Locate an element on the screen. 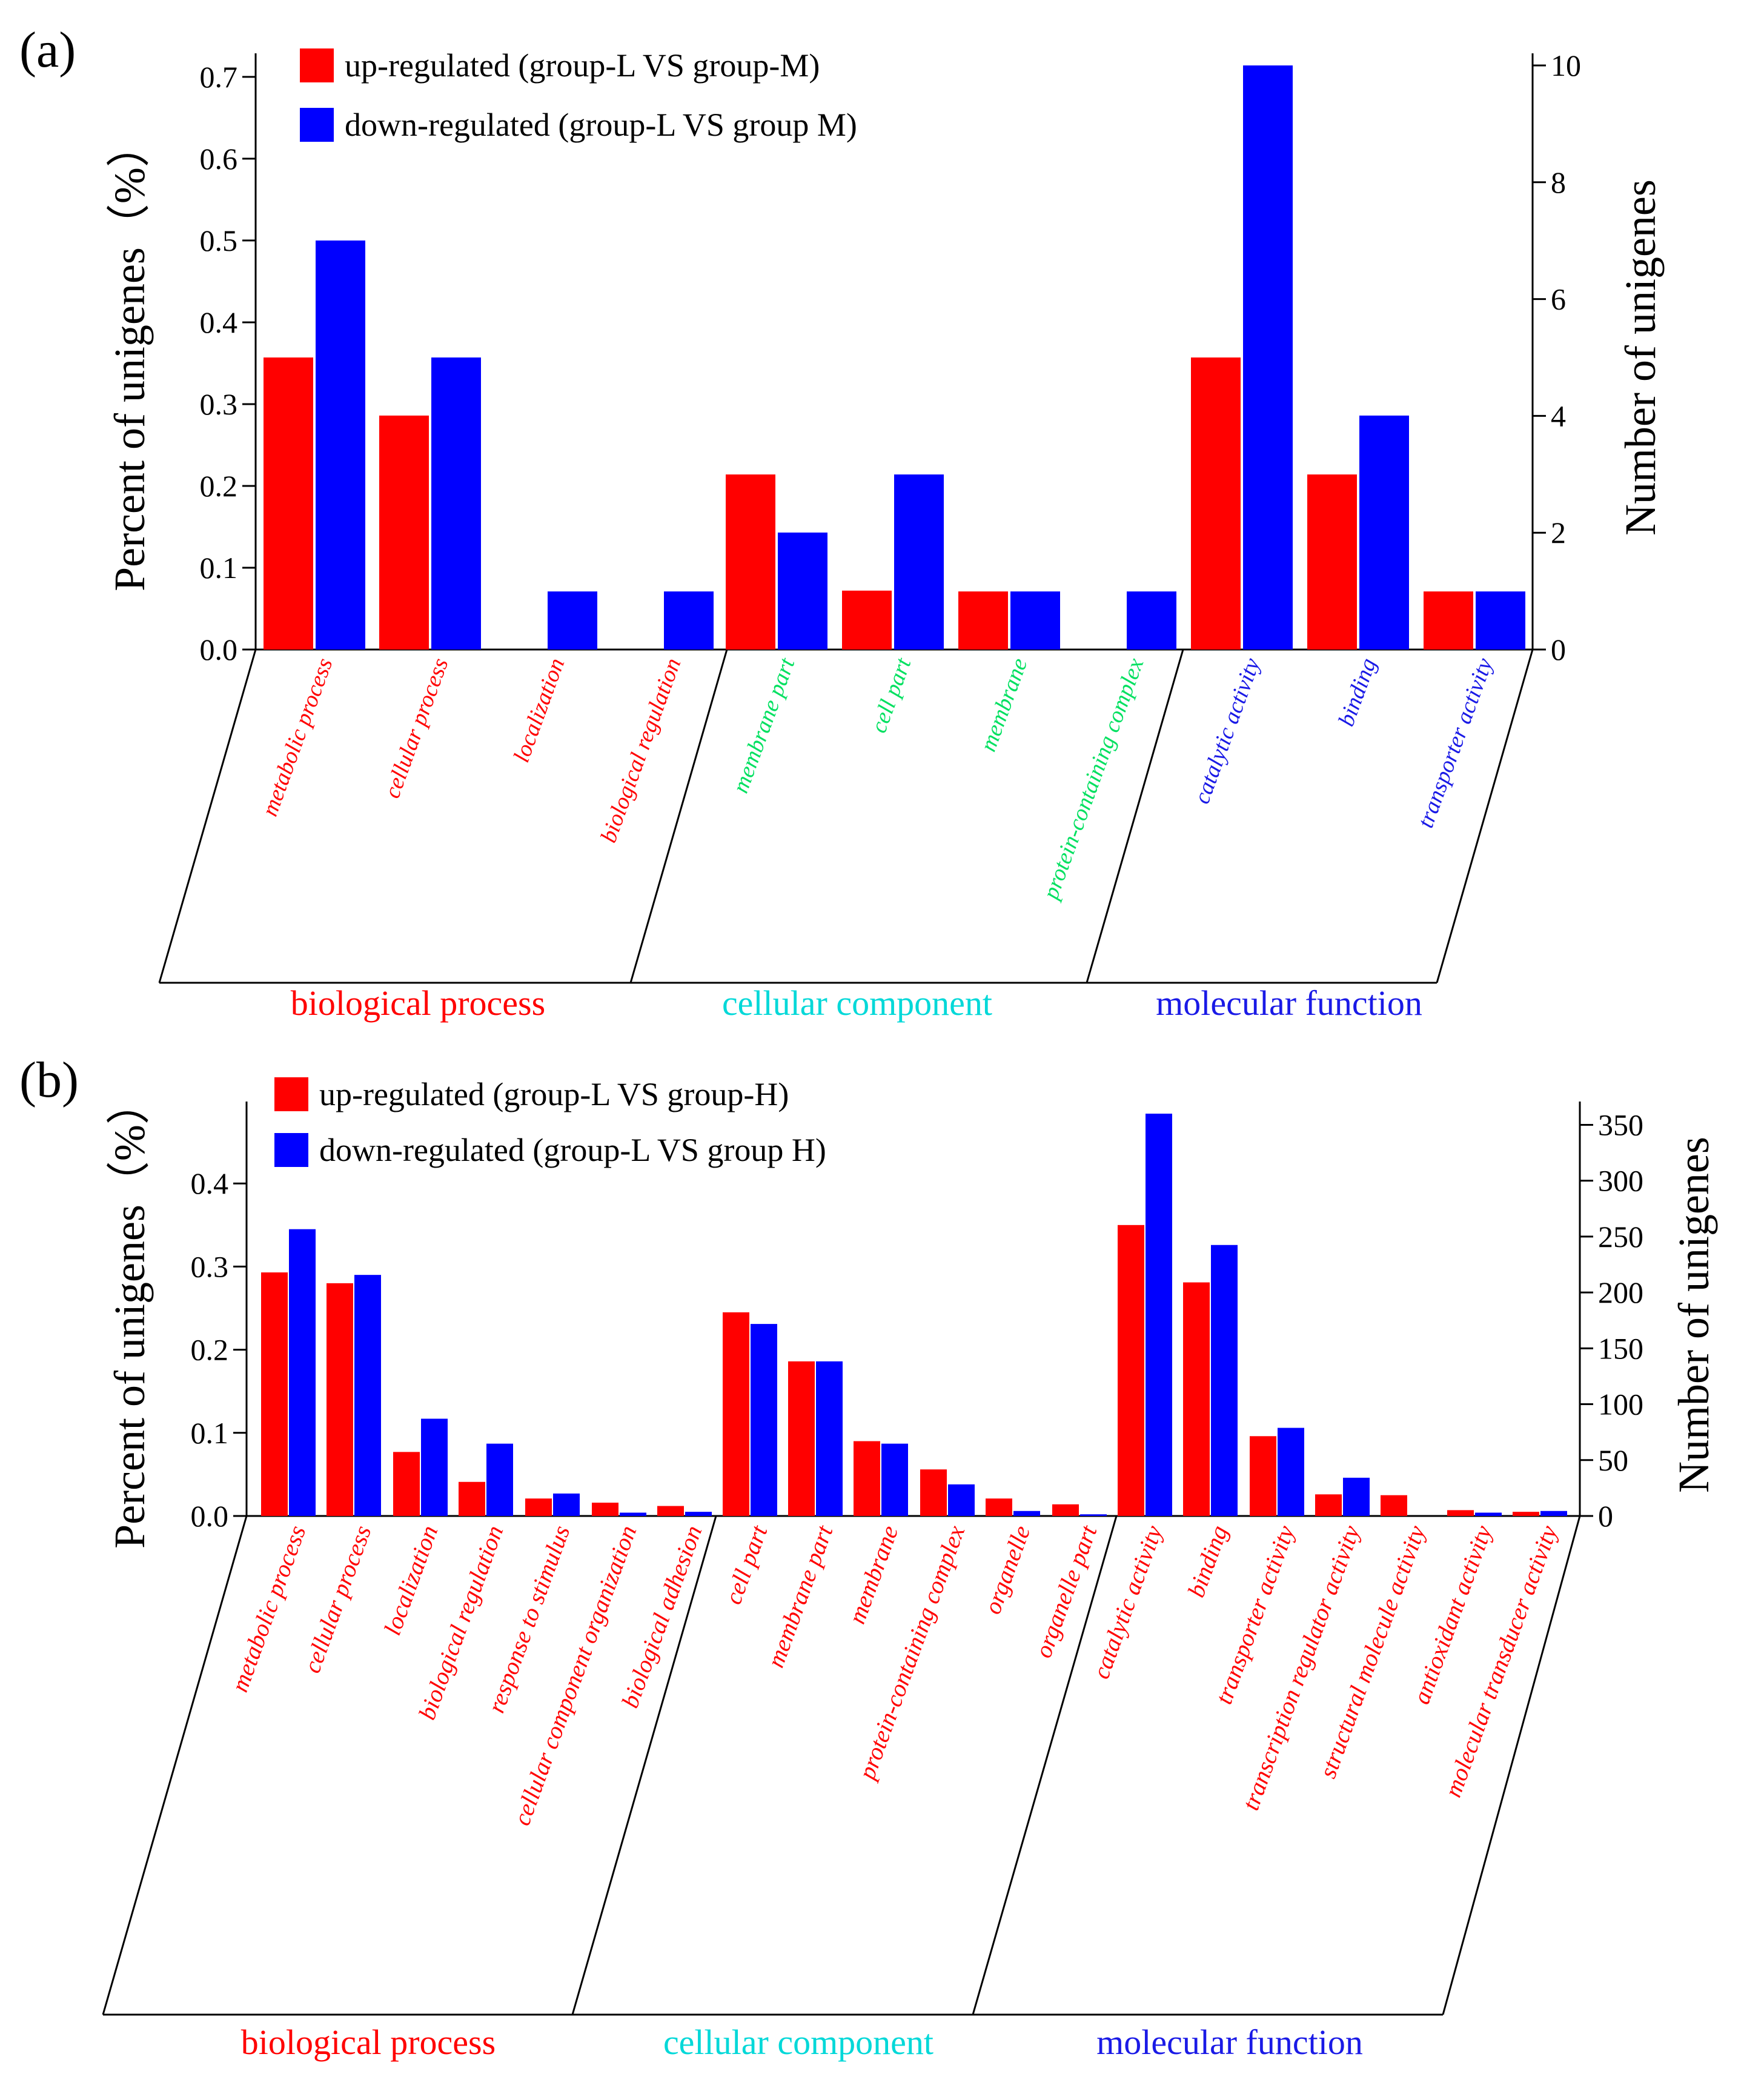  category-label-7: protein-containing complex is located at coordinates (1093, 780).